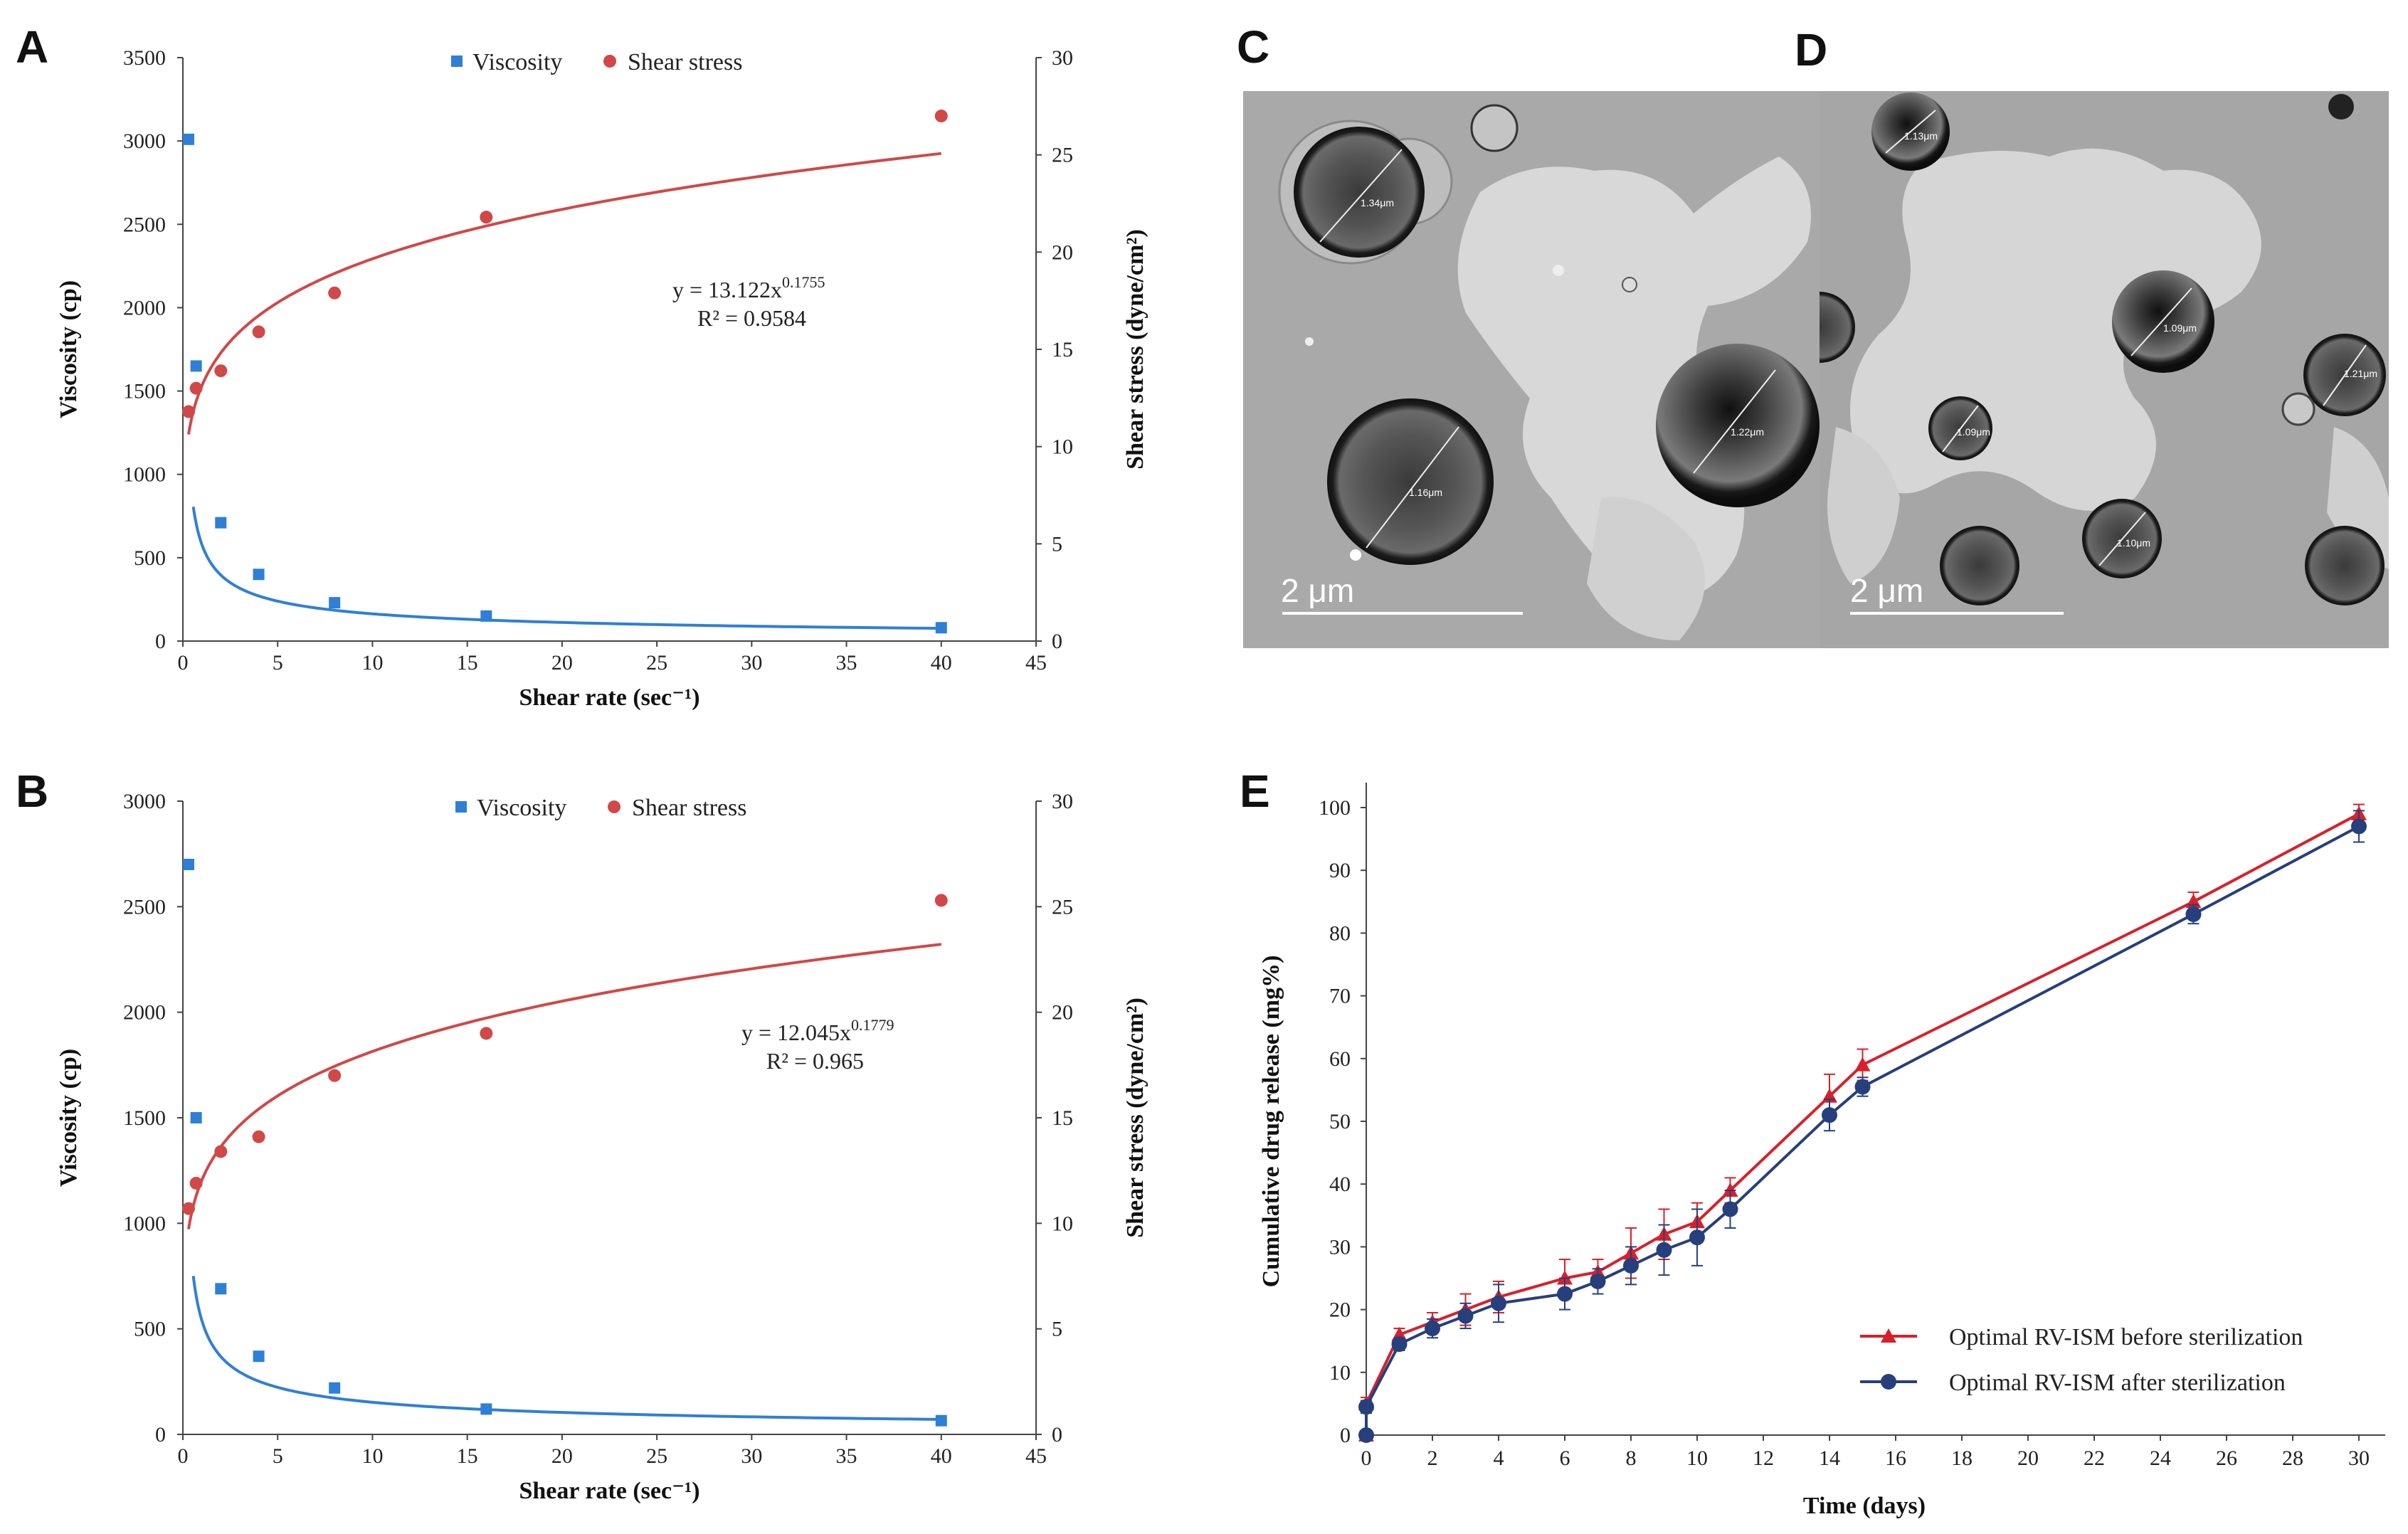  What do you see at coordinates (1340, 1121) in the screenshot?
I see `y-tick-label: 50` at bounding box center [1340, 1121].